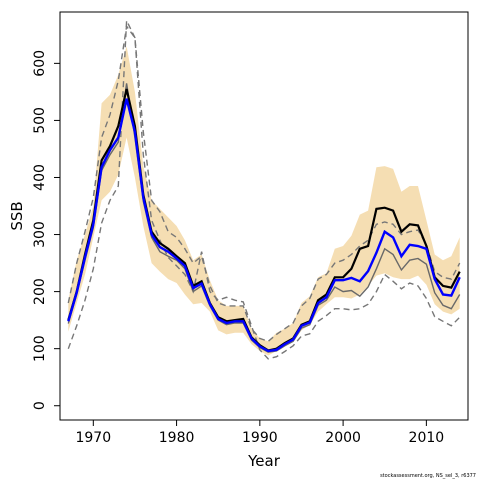 This screenshot has height=480, width=480. What do you see at coordinates (40, 405) in the screenshot?
I see `y-tick-label: 0` at bounding box center [40, 405].